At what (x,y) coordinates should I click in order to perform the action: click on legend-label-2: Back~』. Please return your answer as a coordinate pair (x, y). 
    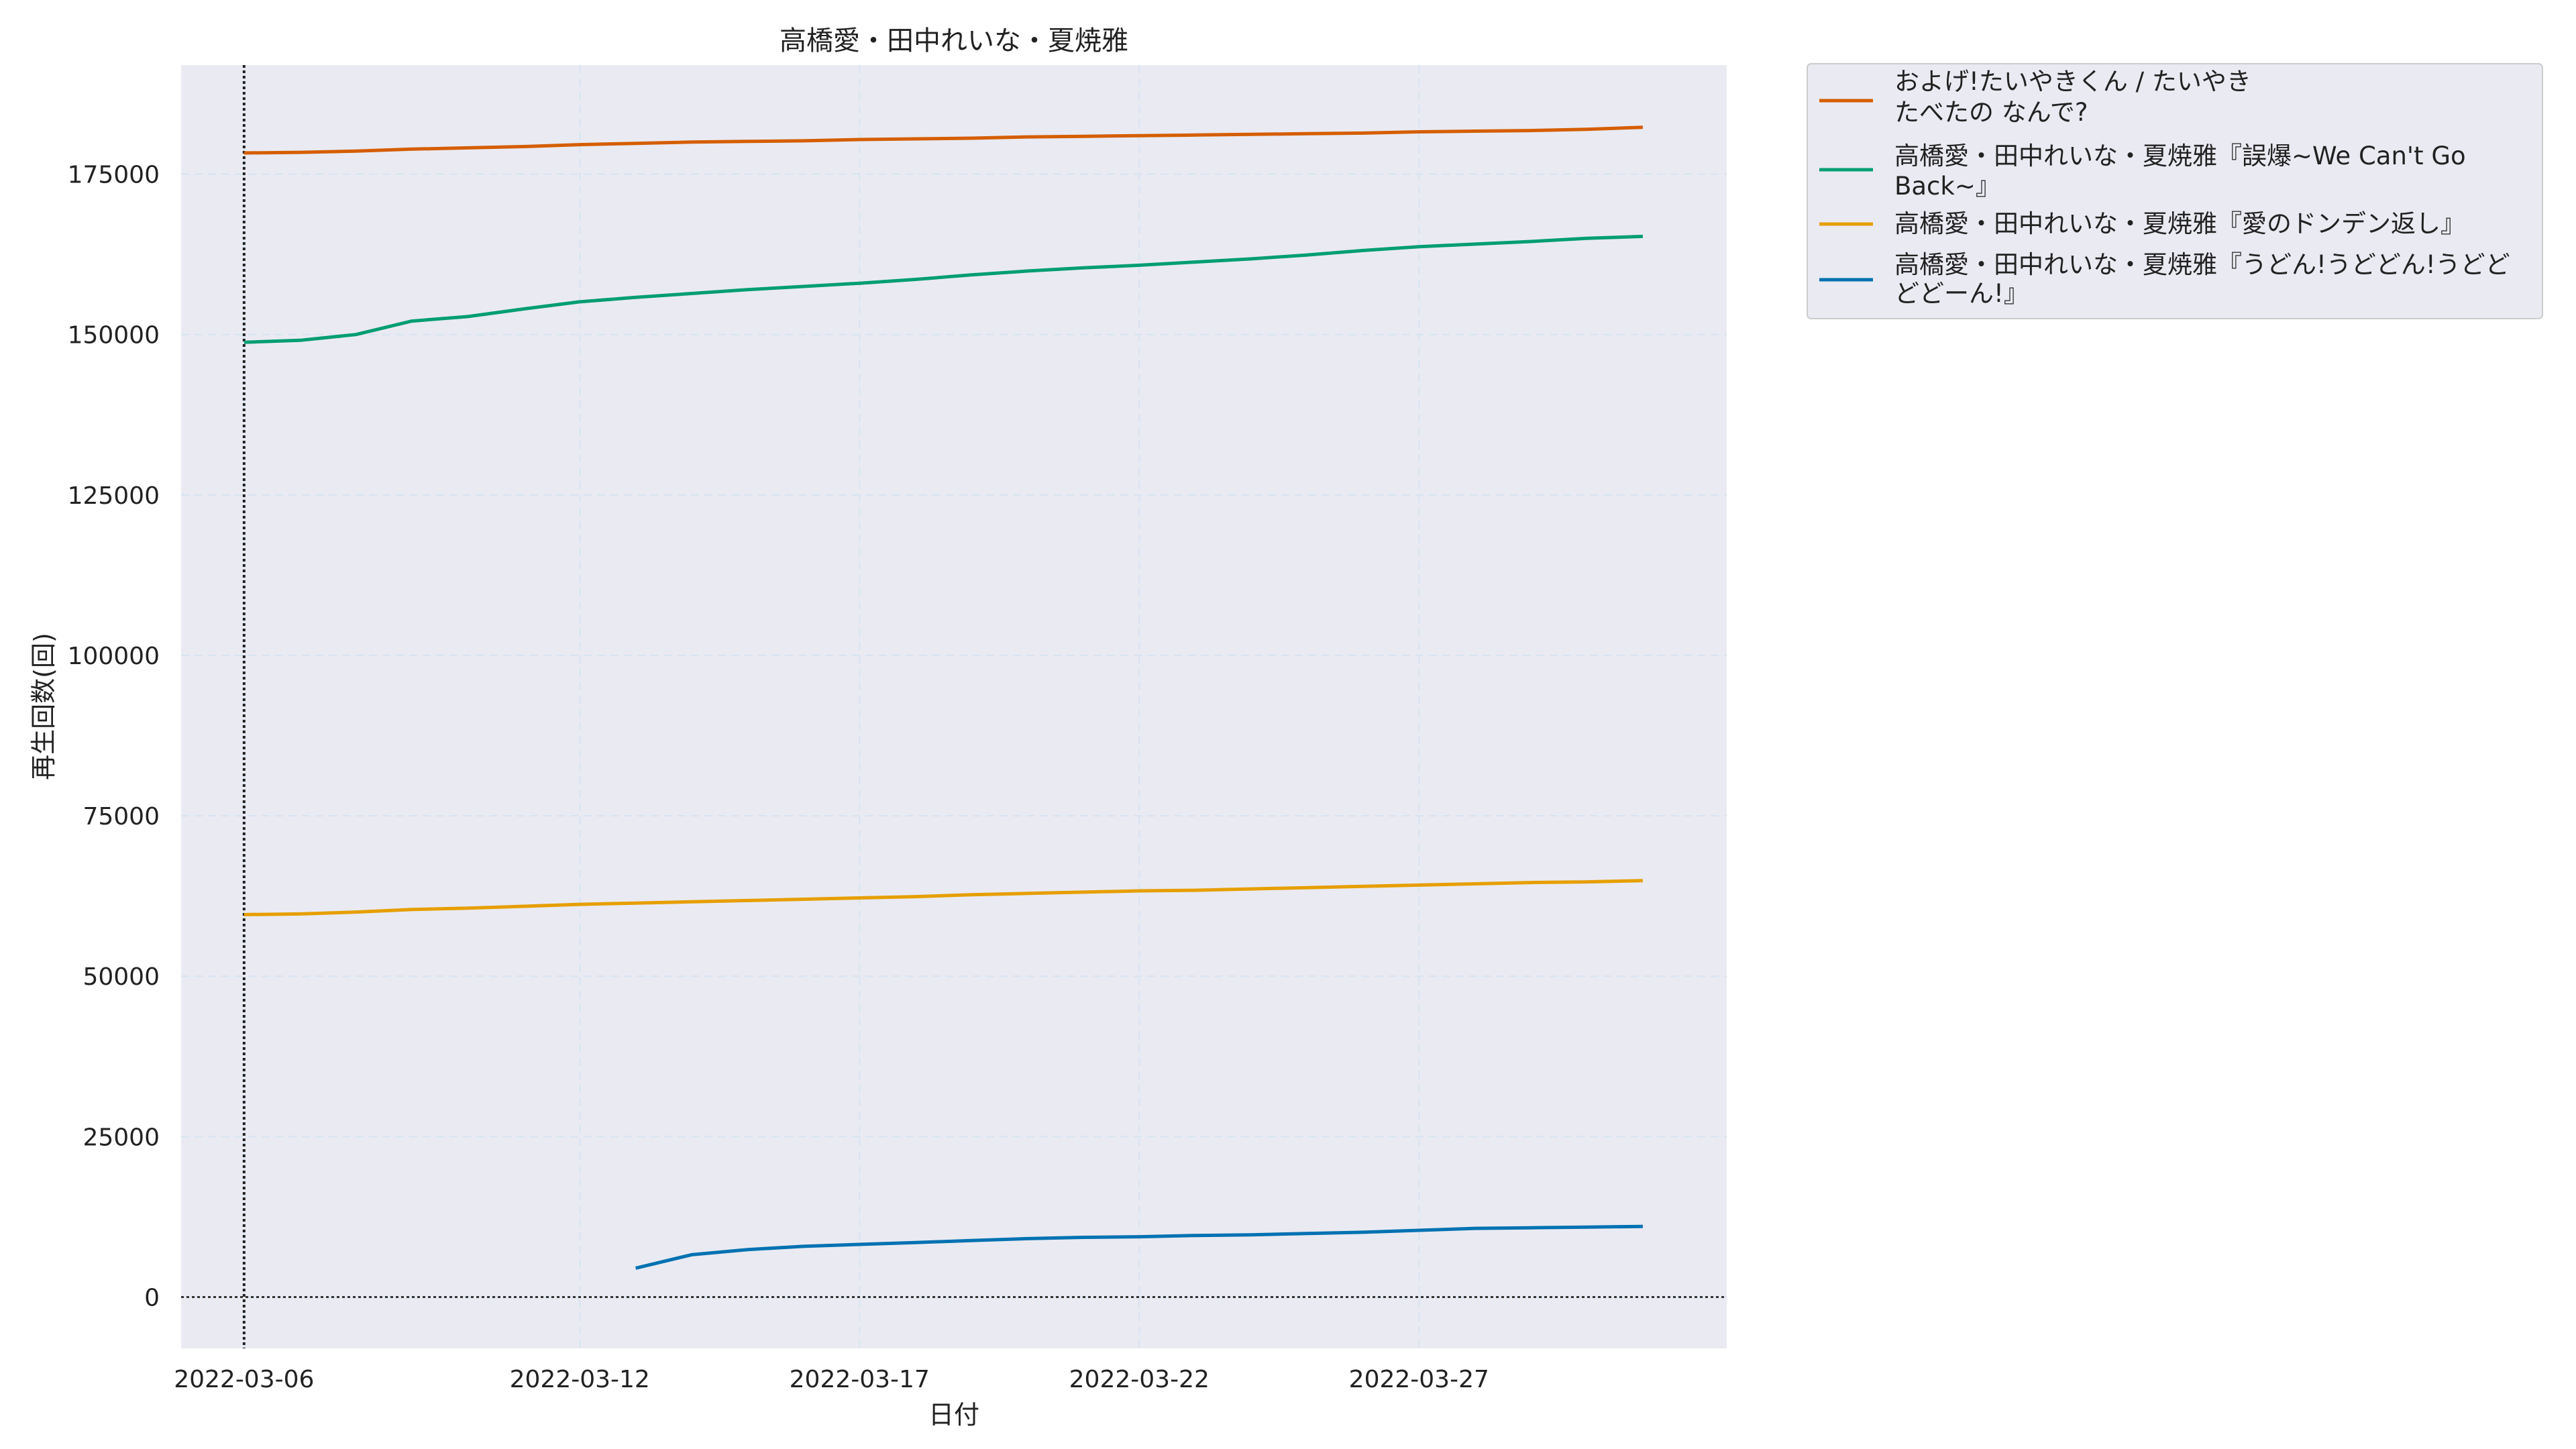
    Looking at the image, I should click on (1947, 186).